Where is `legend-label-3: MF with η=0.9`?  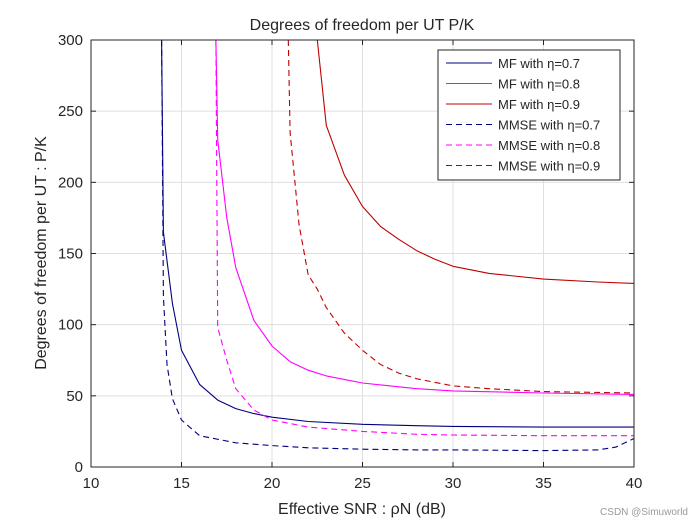 legend-label-3: MF with η=0.9 is located at coordinates (539, 104).